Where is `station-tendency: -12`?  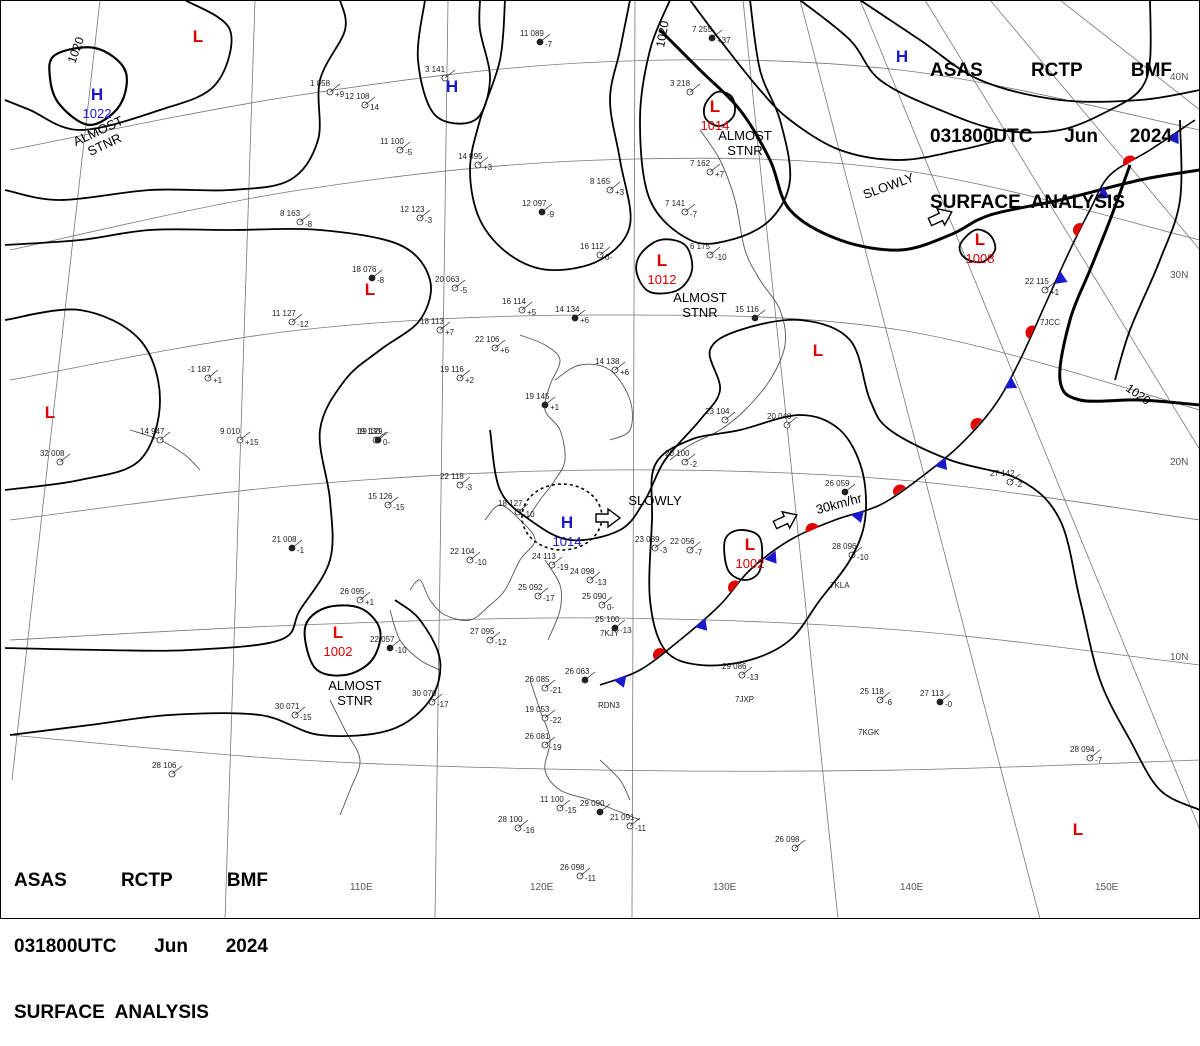
station-tendency: -12 is located at coordinates (501, 642).